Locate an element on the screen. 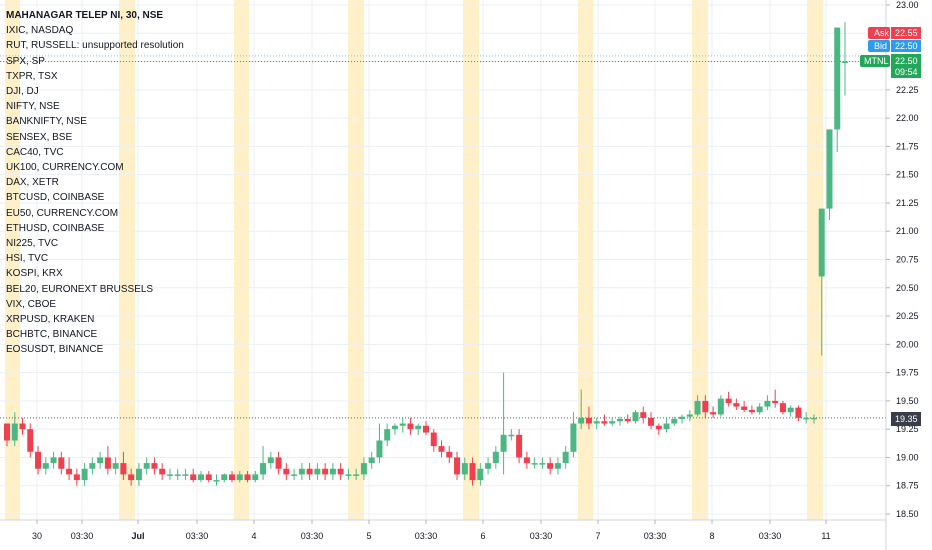 This screenshot has width=932, height=550. legend-item: VIX, CBOE is located at coordinates (31, 304).